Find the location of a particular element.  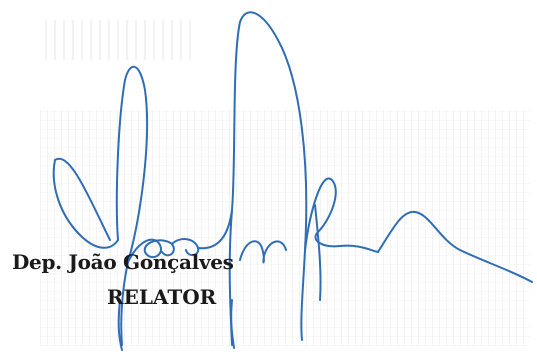

signer-name: Dep. João Gonçalves is located at coordinates (123, 262).